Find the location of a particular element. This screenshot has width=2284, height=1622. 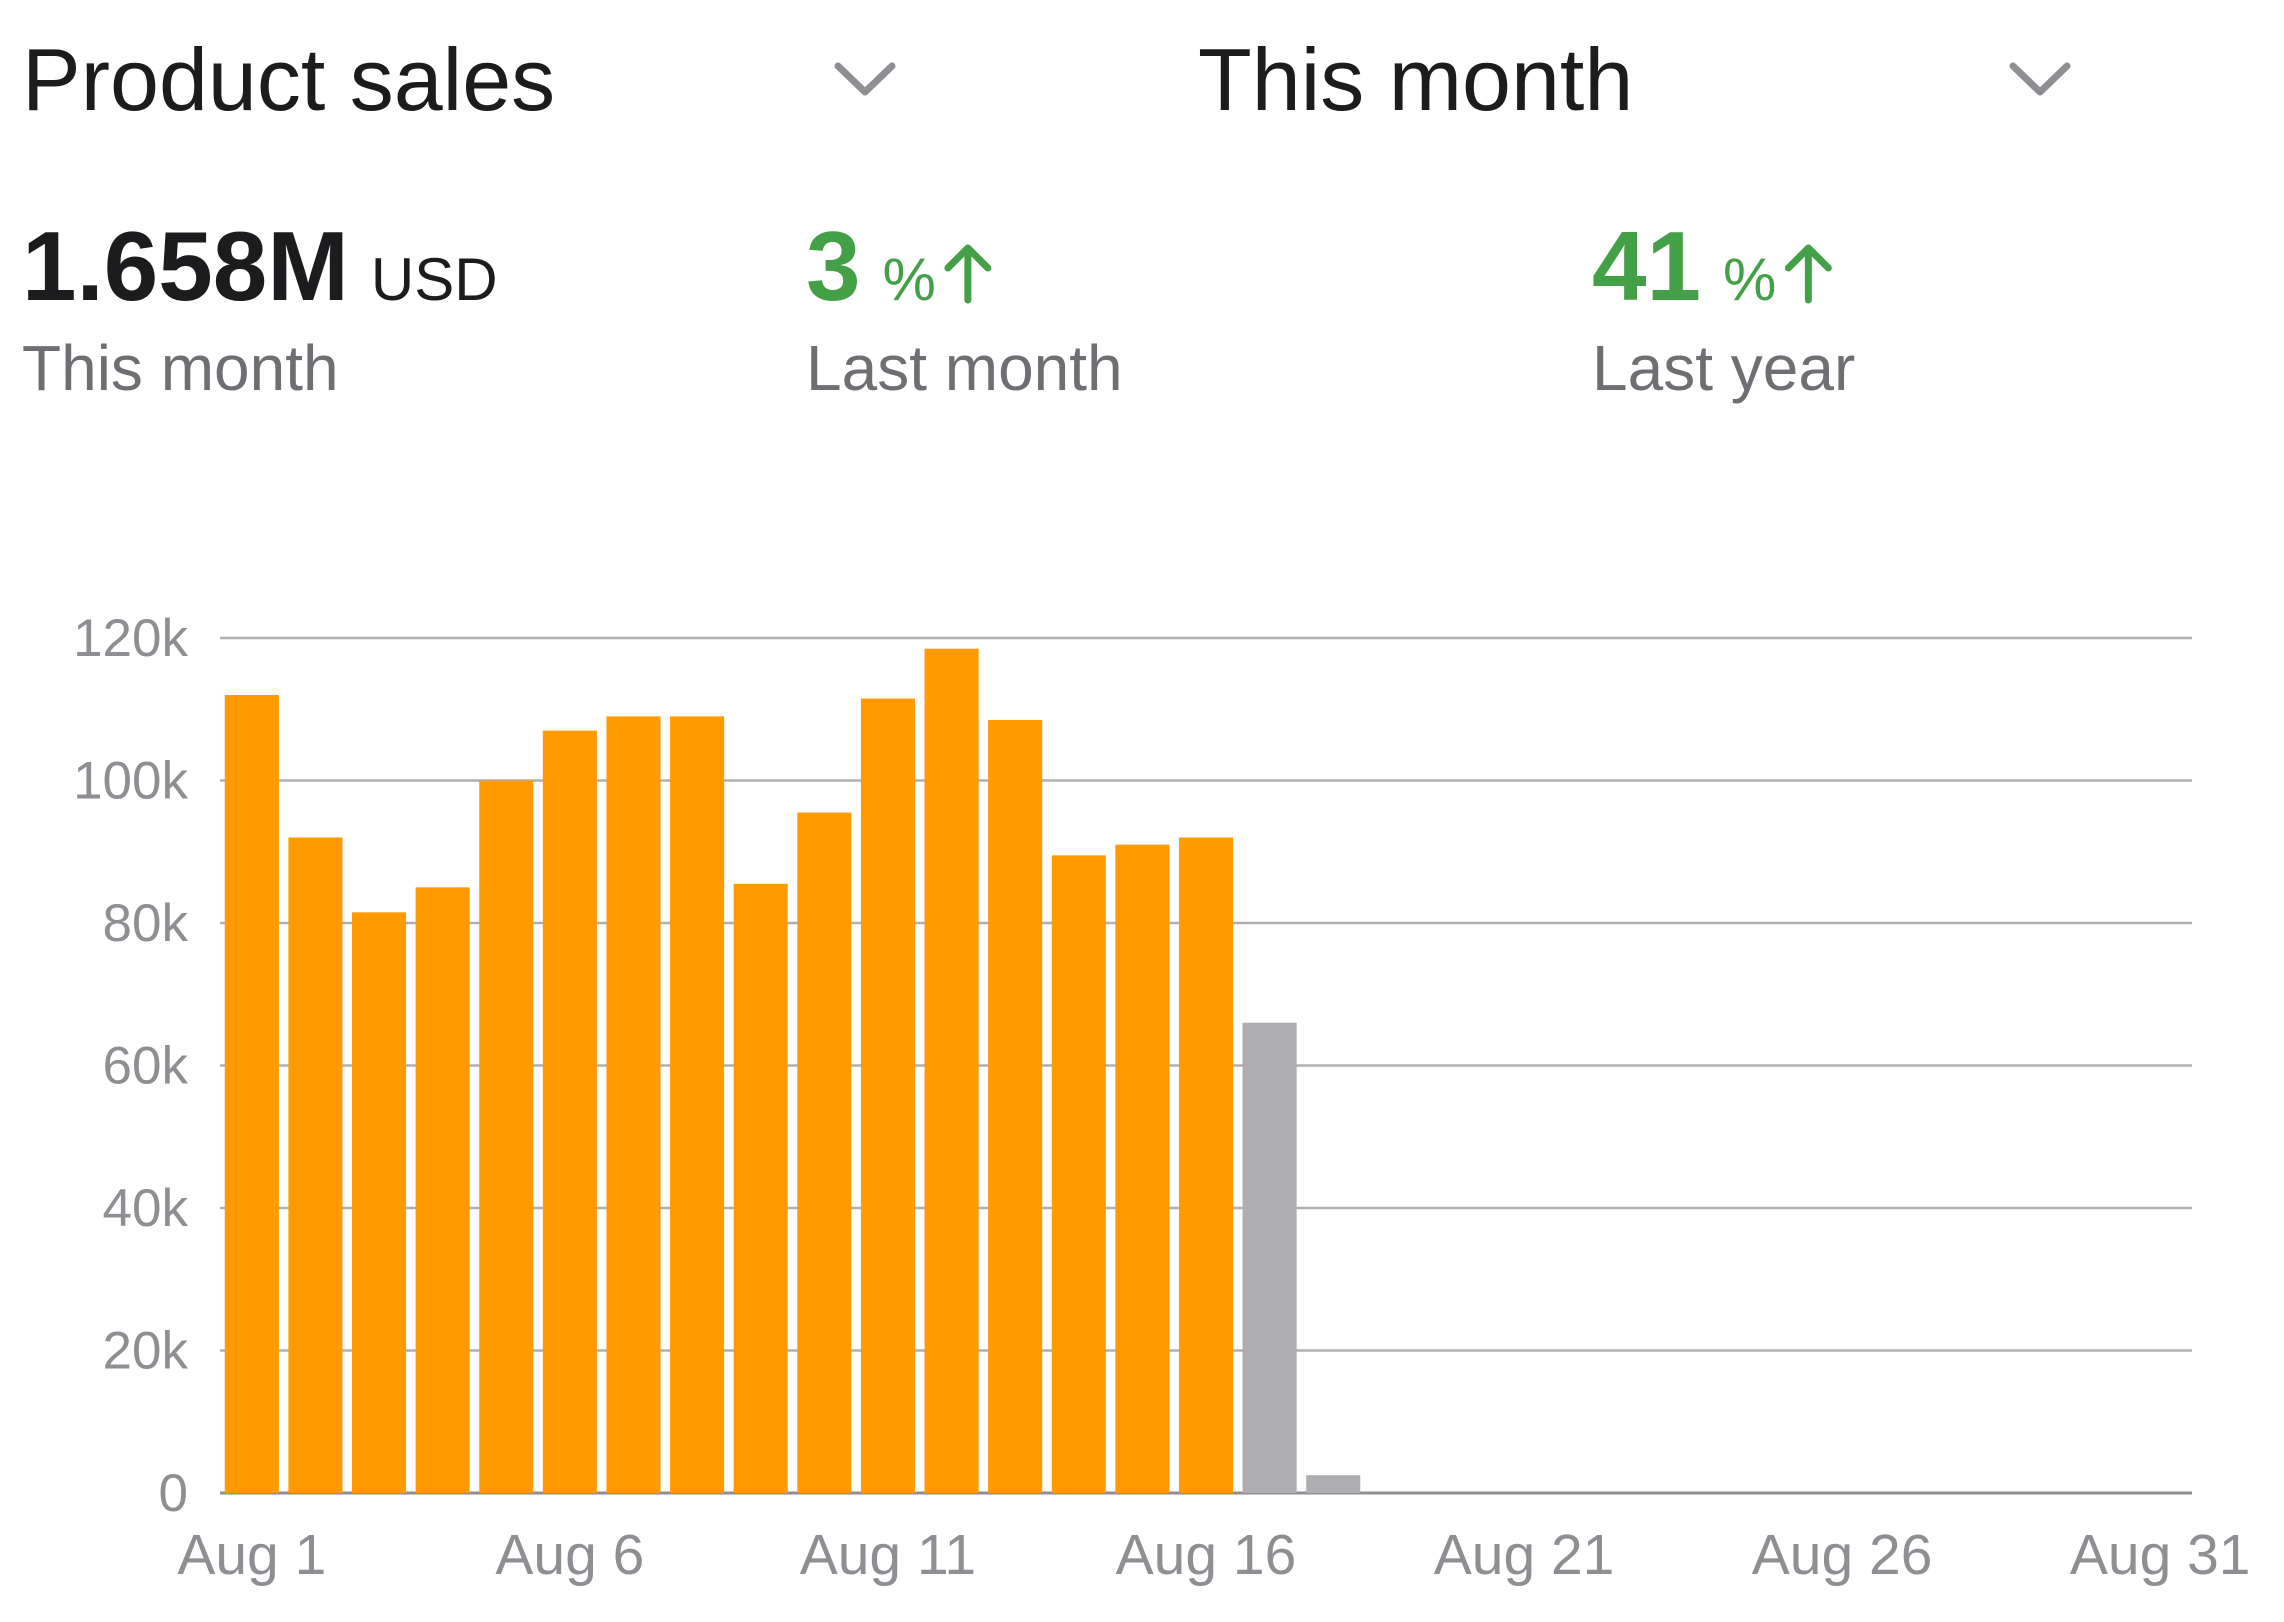

dropdown-label: This month is located at coordinates (1415, 79).